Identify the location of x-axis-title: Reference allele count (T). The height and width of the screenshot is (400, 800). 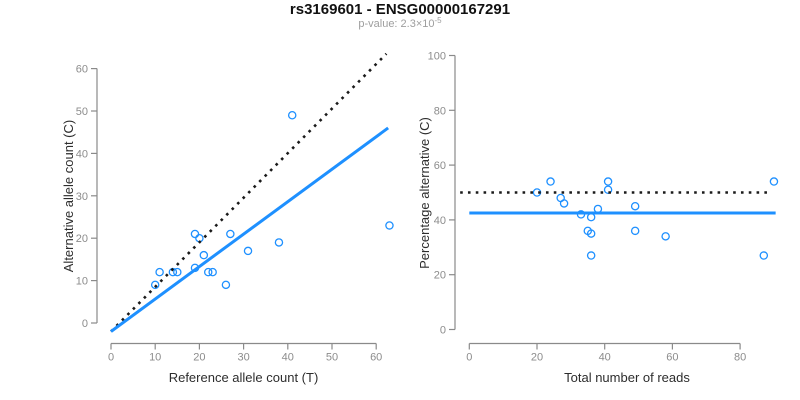
(244, 377).